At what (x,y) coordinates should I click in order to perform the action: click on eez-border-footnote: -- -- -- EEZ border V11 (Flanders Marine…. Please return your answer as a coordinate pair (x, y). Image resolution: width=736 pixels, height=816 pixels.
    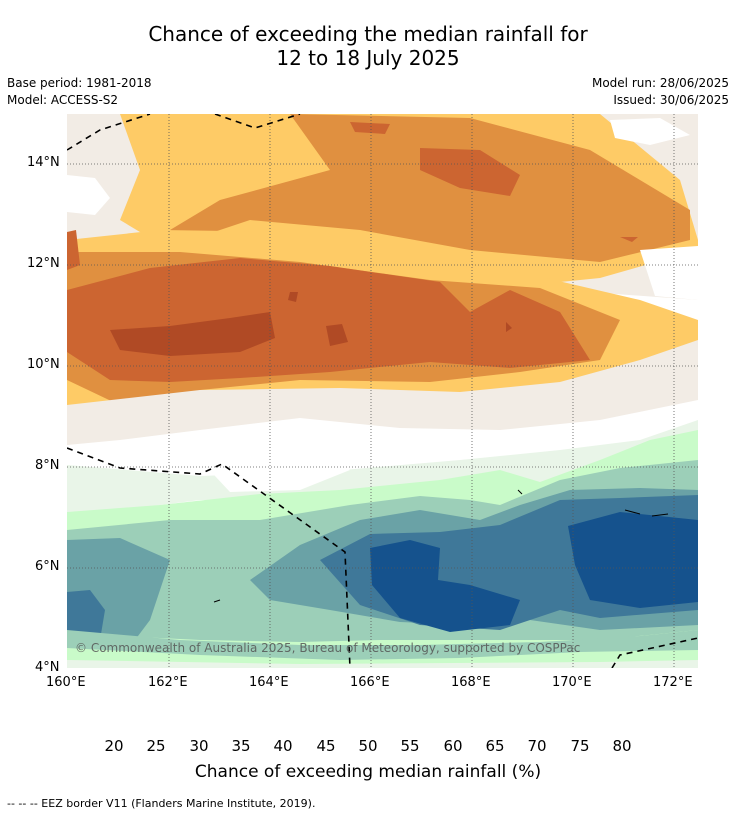
    Looking at the image, I should click on (161, 803).